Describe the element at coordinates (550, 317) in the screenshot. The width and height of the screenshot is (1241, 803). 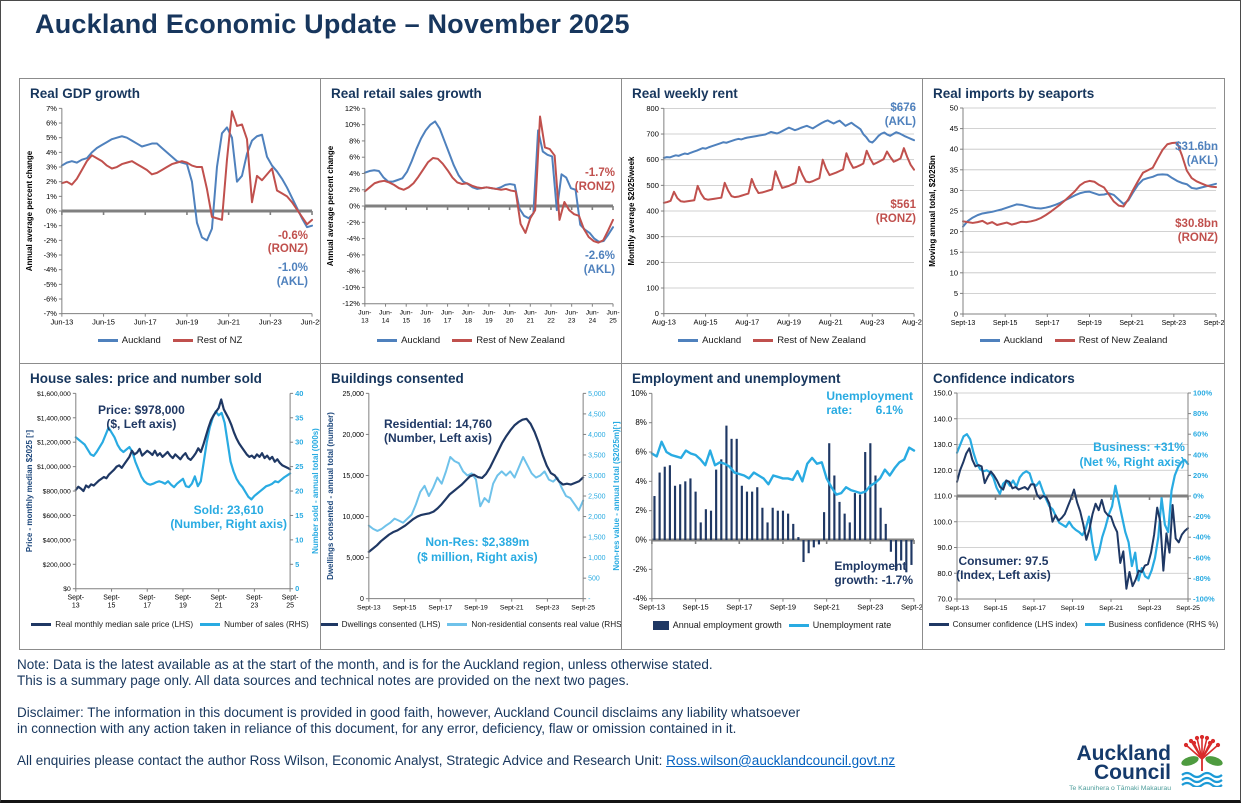
I see `svg-text: Jun-22` at that location.